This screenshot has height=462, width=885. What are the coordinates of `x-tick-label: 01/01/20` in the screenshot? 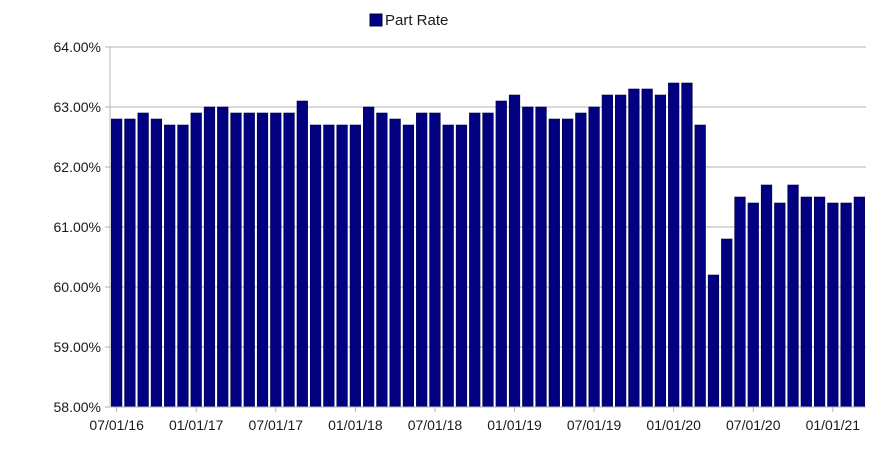 It's located at (673, 425).